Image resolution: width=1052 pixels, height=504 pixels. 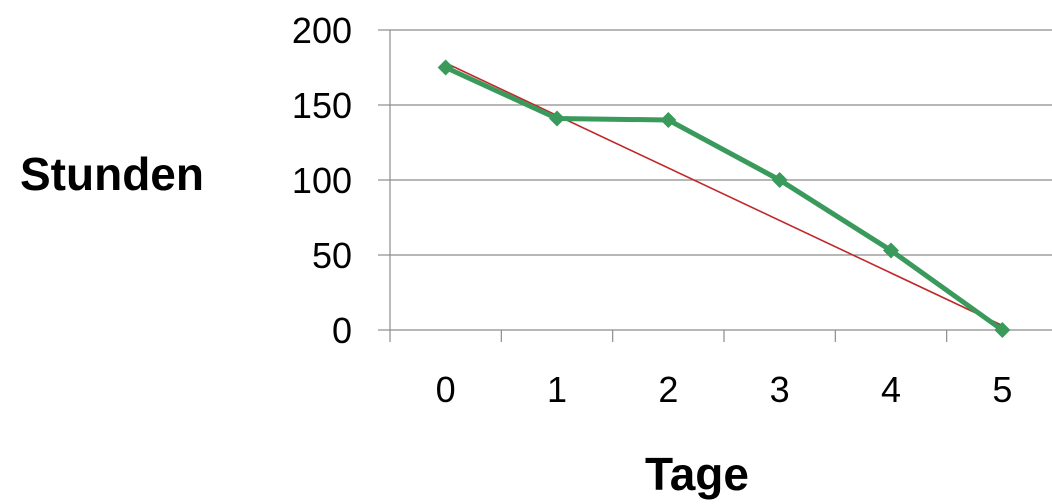 What do you see at coordinates (668, 389) in the screenshot?
I see `x-tick-label: 2` at bounding box center [668, 389].